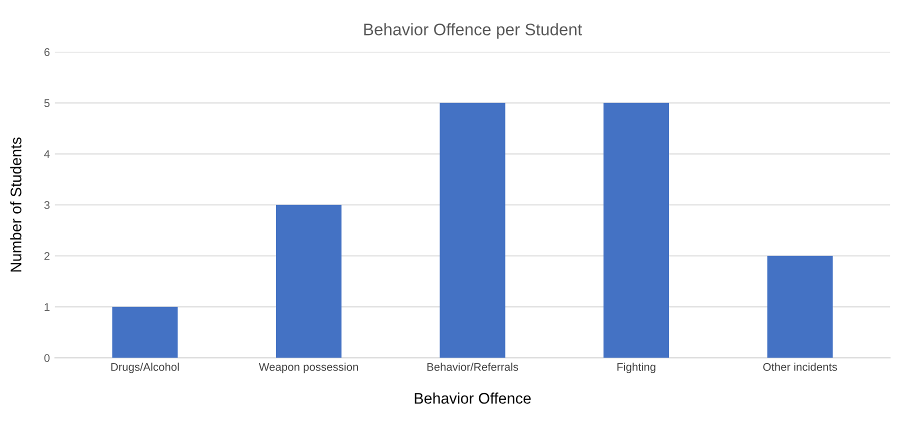  What do you see at coordinates (472, 366) in the screenshot?
I see `x-tick-label: Behavior/Referrals` at bounding box center [472, 366].